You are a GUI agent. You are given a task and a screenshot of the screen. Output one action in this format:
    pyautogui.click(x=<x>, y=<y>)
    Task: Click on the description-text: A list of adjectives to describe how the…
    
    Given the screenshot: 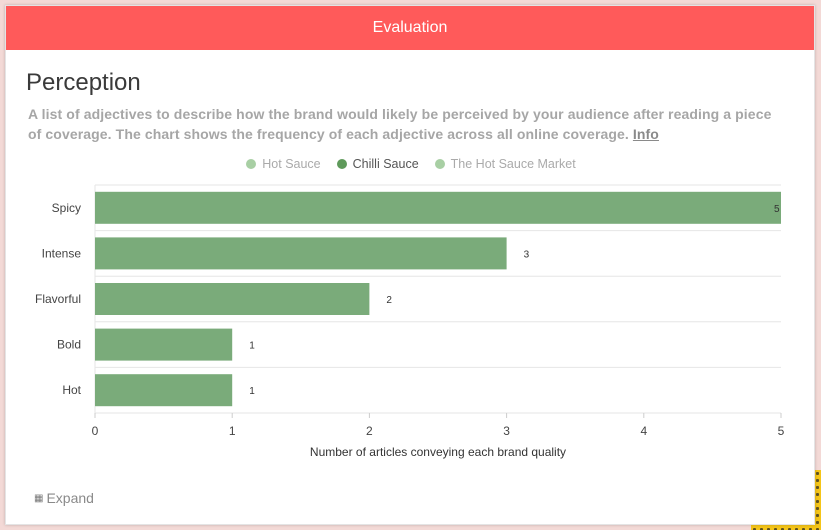 What is the action you would take?
    pyautogui.click(x=400, y=124)
    